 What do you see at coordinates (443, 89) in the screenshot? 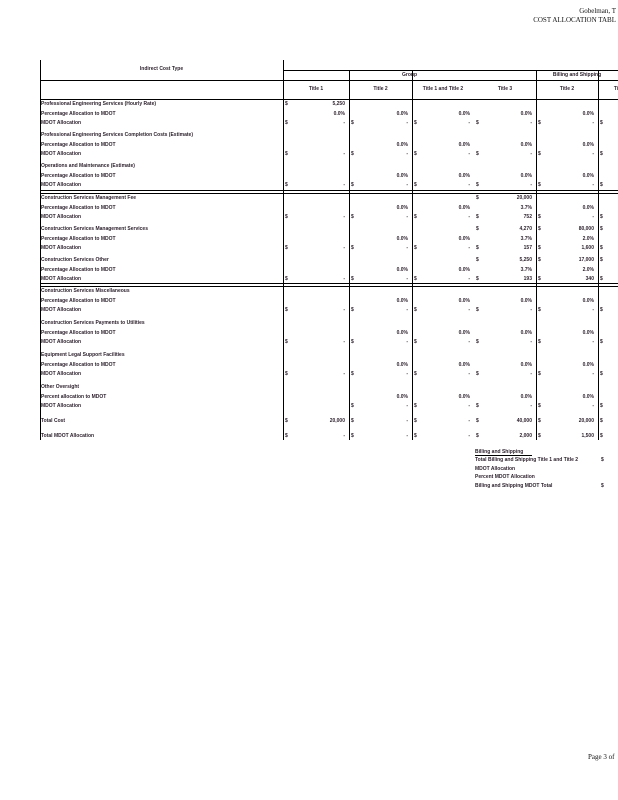
I see `column-header: Title 1 and Title 2` at bounding box center [443, 89].